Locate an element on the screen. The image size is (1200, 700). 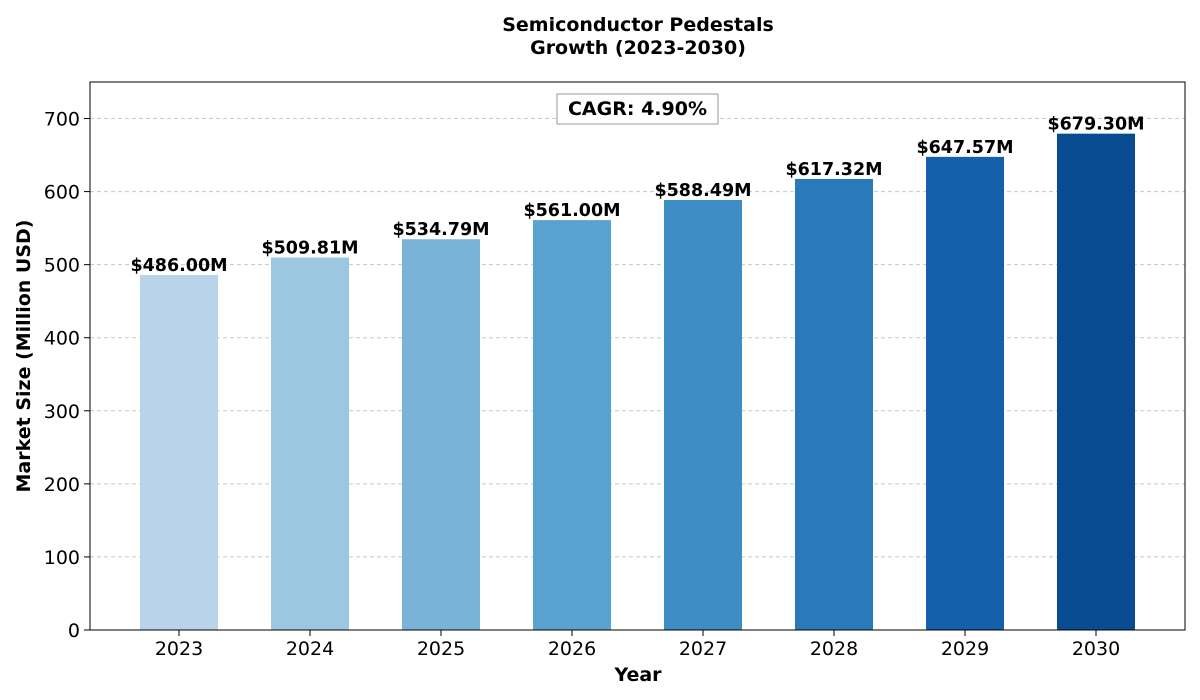
bar-value-label: $647.57M is located at coordinates (964, 148).